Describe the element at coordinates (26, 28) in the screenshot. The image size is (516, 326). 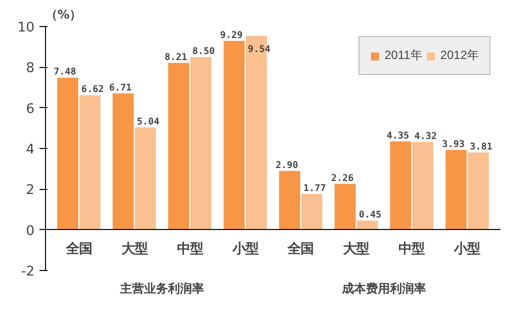
I see `y-tick-label: 10` at that location.